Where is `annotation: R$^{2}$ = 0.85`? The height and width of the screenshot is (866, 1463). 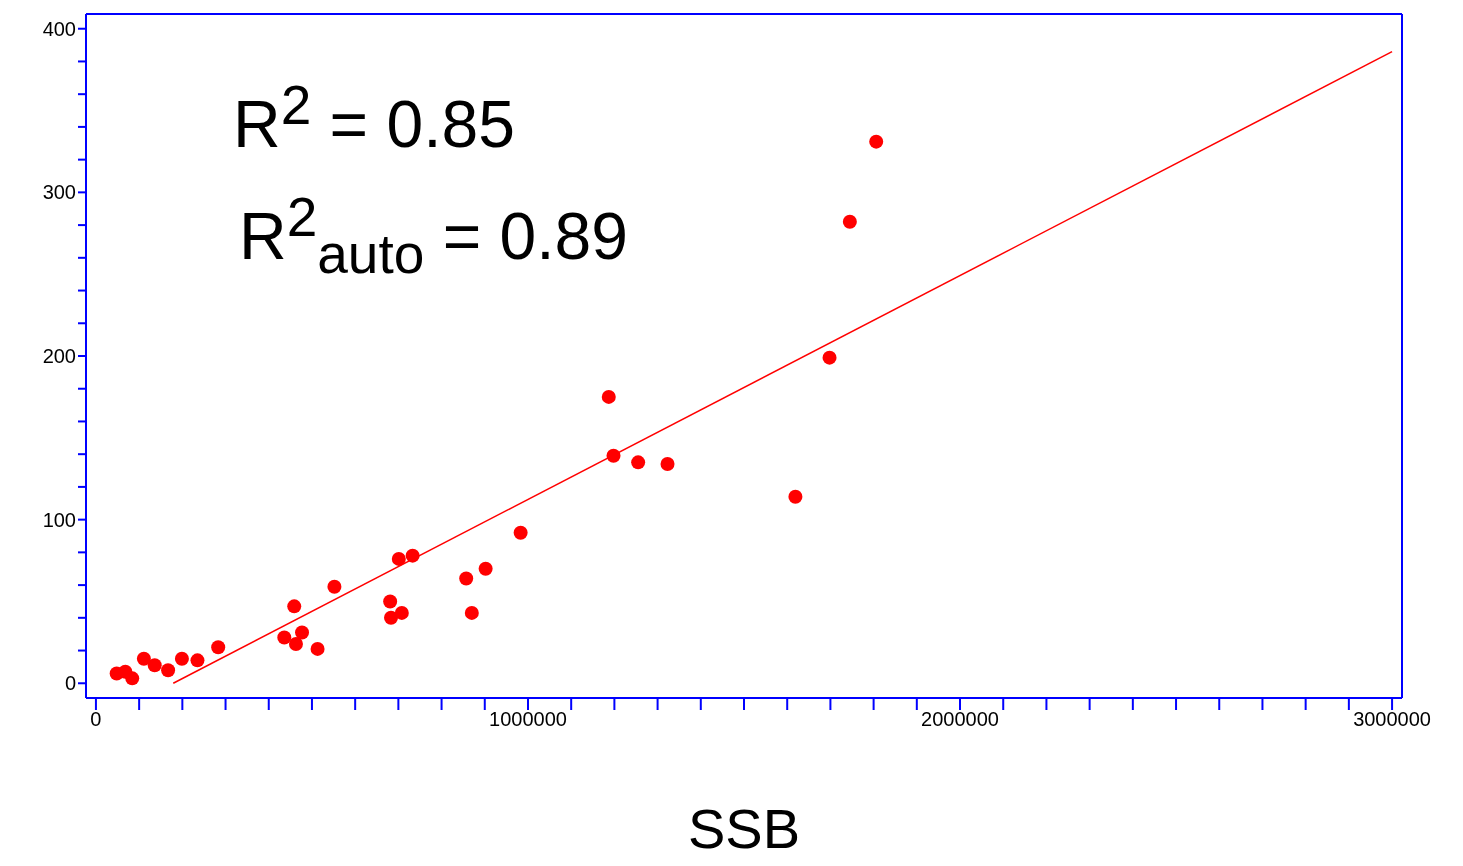
annotation: R$^{2}$ = 0.85 is located at coordinates (374, 117).